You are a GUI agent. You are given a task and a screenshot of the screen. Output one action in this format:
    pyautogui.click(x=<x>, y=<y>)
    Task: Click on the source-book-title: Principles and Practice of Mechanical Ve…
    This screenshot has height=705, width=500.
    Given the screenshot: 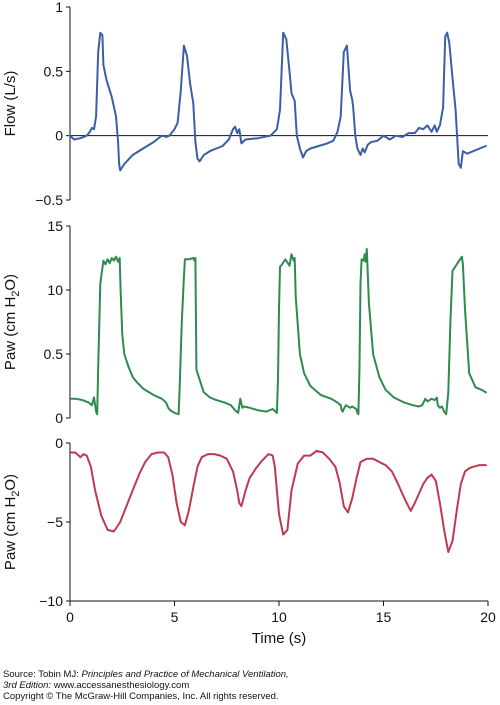 What is the action you would take?
    pyautogui.click(x=185, y=674)
    